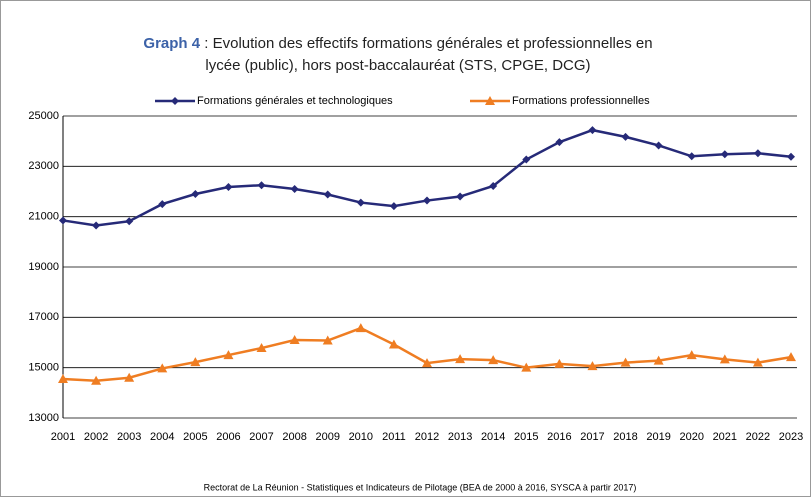 The image size is (811, 497). What do you see at coordinates (361, 437) in the screenshot?
I see `x-tick-label: 2010` at bounding box center [361, 437].